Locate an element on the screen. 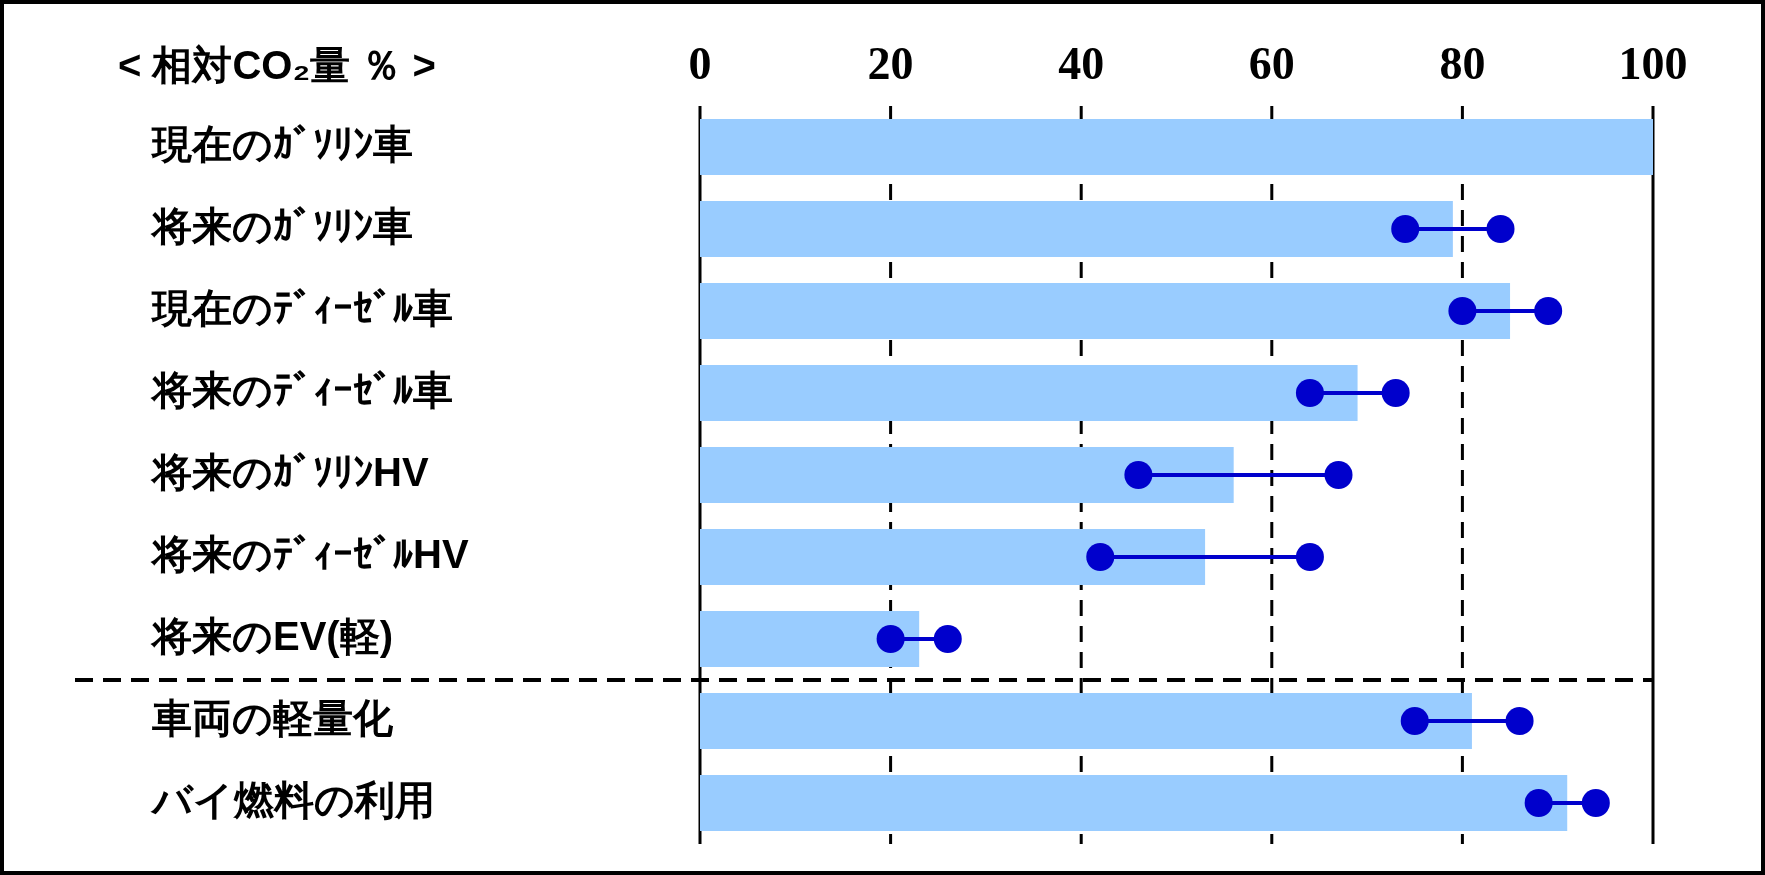 The width and height of the screenshot is (1765, 875). y-tick-label: 将来のﾃﾞｨｰｾﾞﾙ車 is located at coordinates (301, 390).